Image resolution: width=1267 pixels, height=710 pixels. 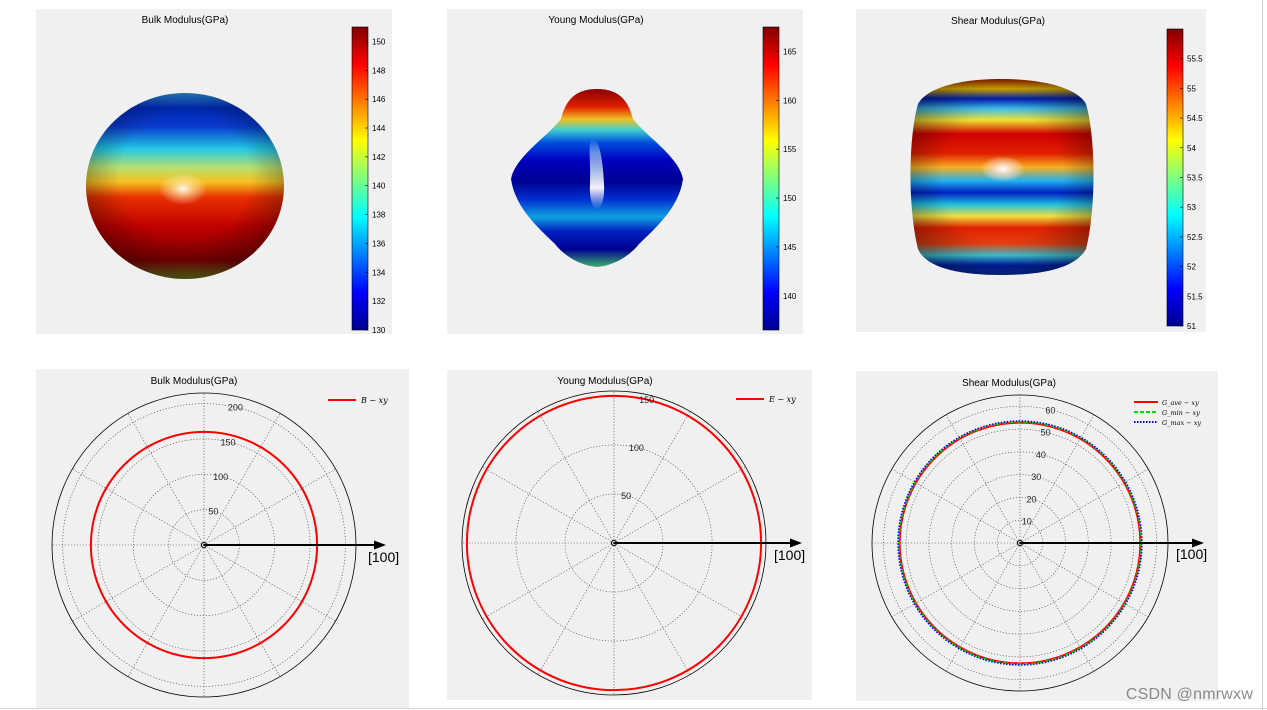 What do you see at coordinates (790, 51) in the screenshot?
I see `colorbar-tick-label: 165` at bounding box center [790, 51].